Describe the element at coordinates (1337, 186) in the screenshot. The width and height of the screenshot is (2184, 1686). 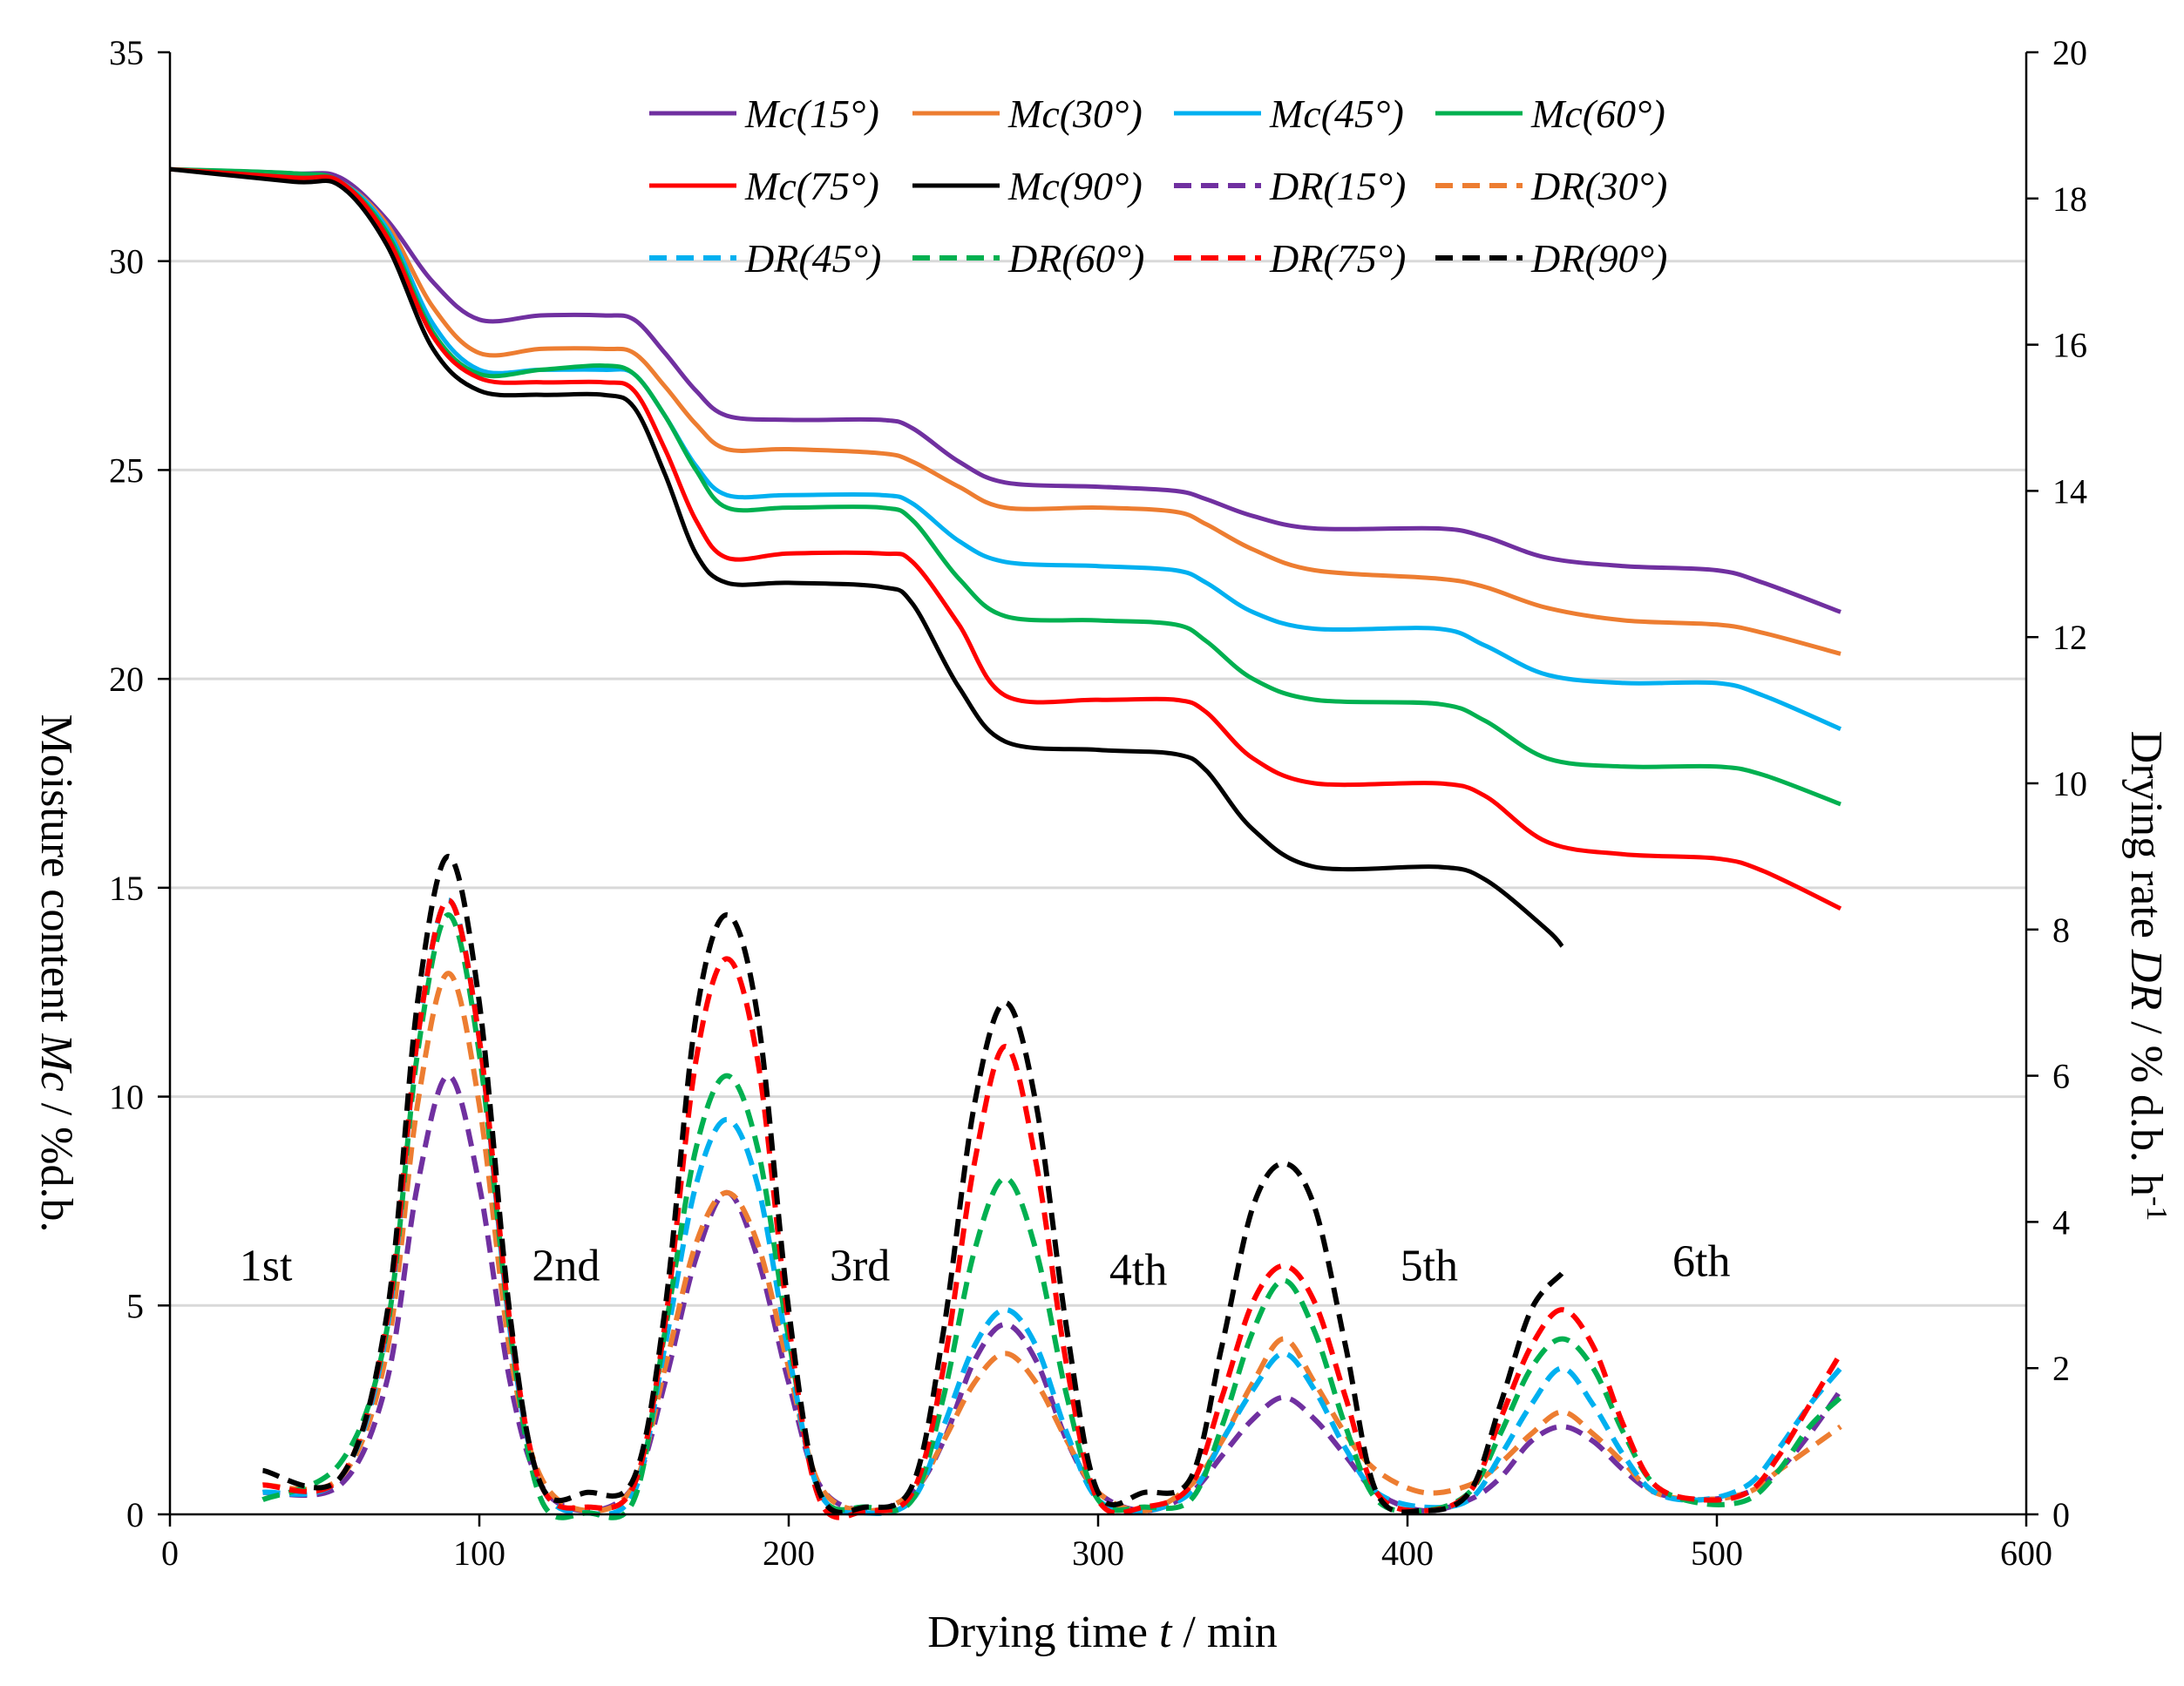
I see `legend-label-dr-15: DR(15°)` at that location.